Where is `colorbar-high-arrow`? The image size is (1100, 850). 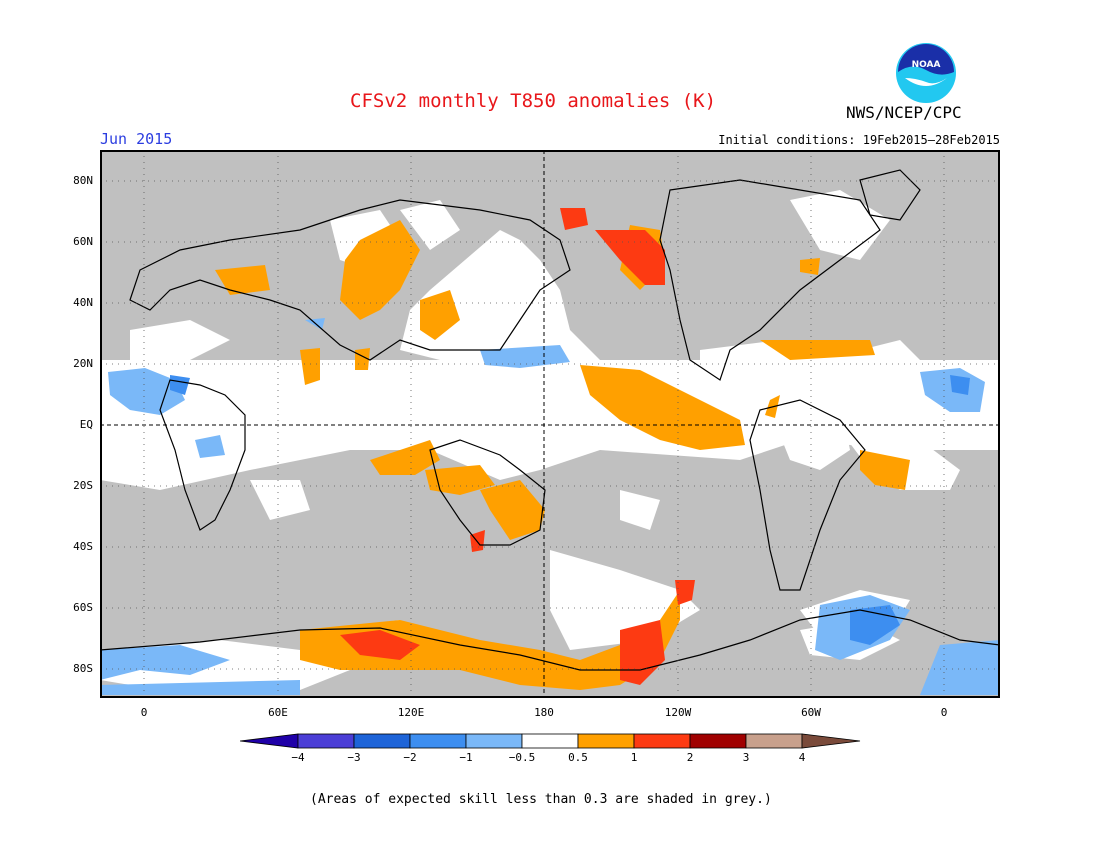 colorbar-high-arrow is located at coordinates (831, 741).